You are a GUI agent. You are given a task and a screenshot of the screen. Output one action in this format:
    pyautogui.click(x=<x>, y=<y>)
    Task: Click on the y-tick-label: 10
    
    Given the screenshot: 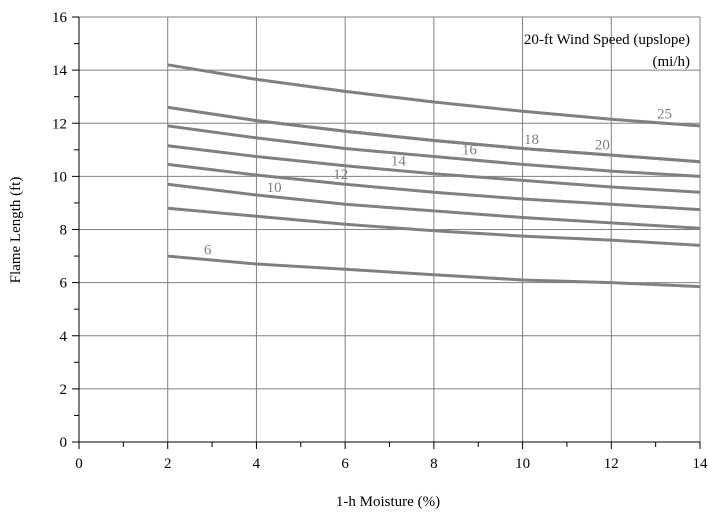 What is the action you would take?
    pyautogui.click(x=59, y=177)
    